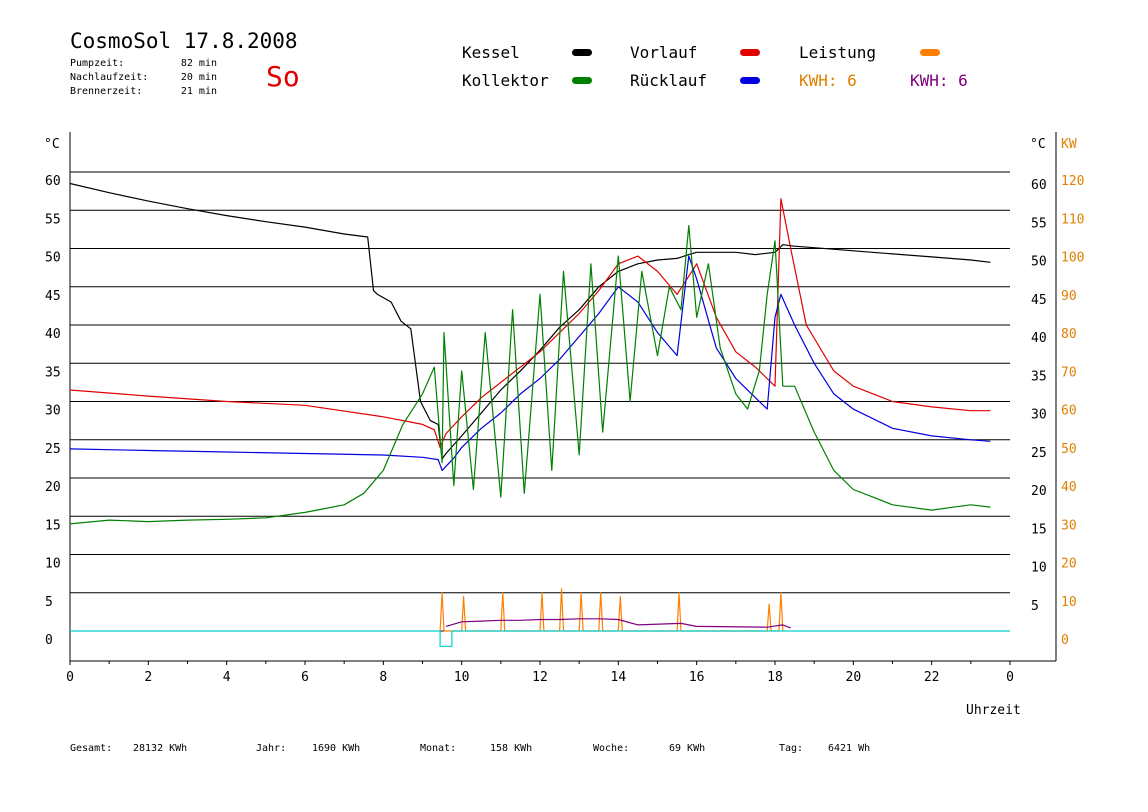  I want to click on x-tick-label: 14, so click(619, 677).